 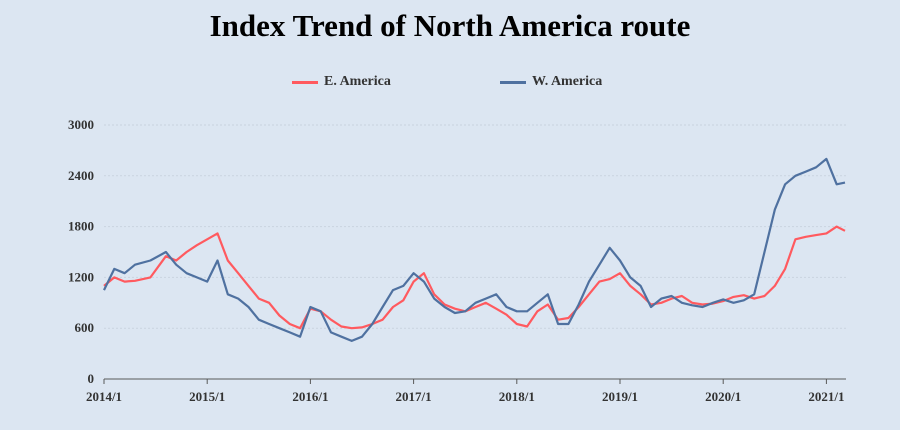 What do you see at coordinates (81, 124) in the screenshot?
I see `y-tick-label: 3000` at bounding box center [81, 124].